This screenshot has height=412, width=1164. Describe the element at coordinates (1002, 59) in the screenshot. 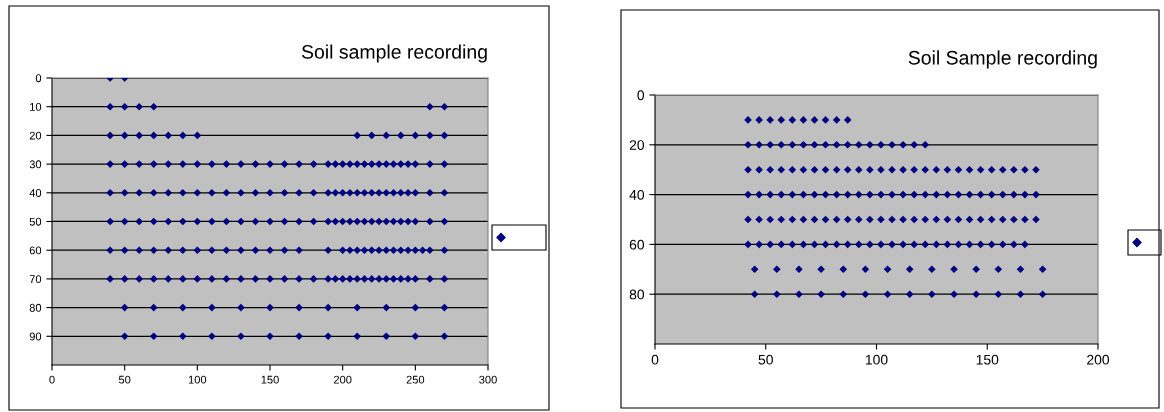

I see `chart-title: Soil Sample recording` at that location.